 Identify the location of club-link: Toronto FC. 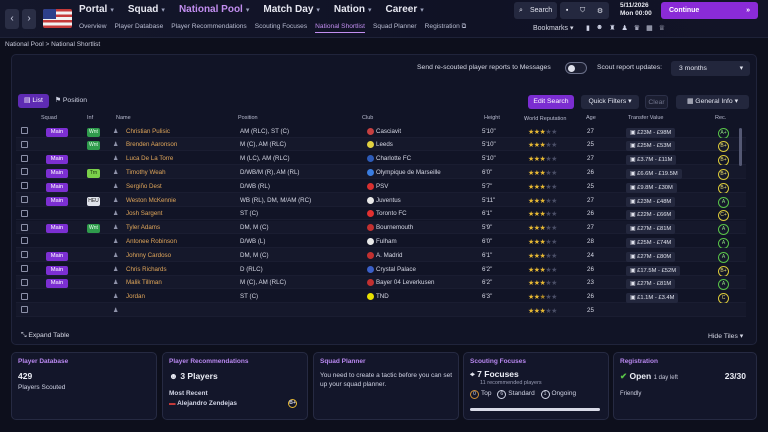
(391, 214).